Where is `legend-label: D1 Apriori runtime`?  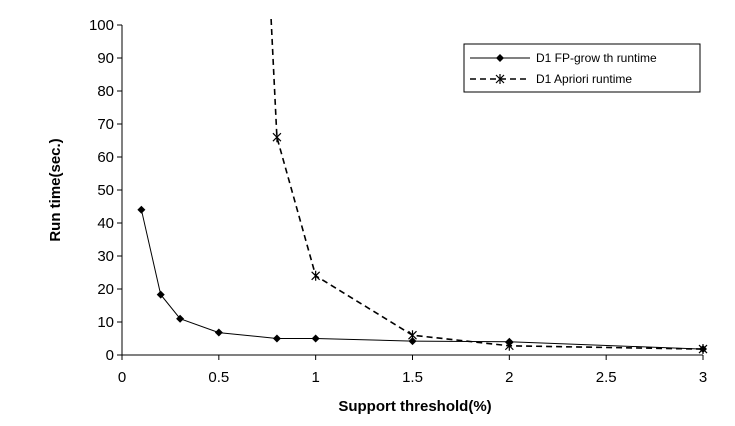 legend-label: D1 Apriori runtime is located at coordinates (584, 79).